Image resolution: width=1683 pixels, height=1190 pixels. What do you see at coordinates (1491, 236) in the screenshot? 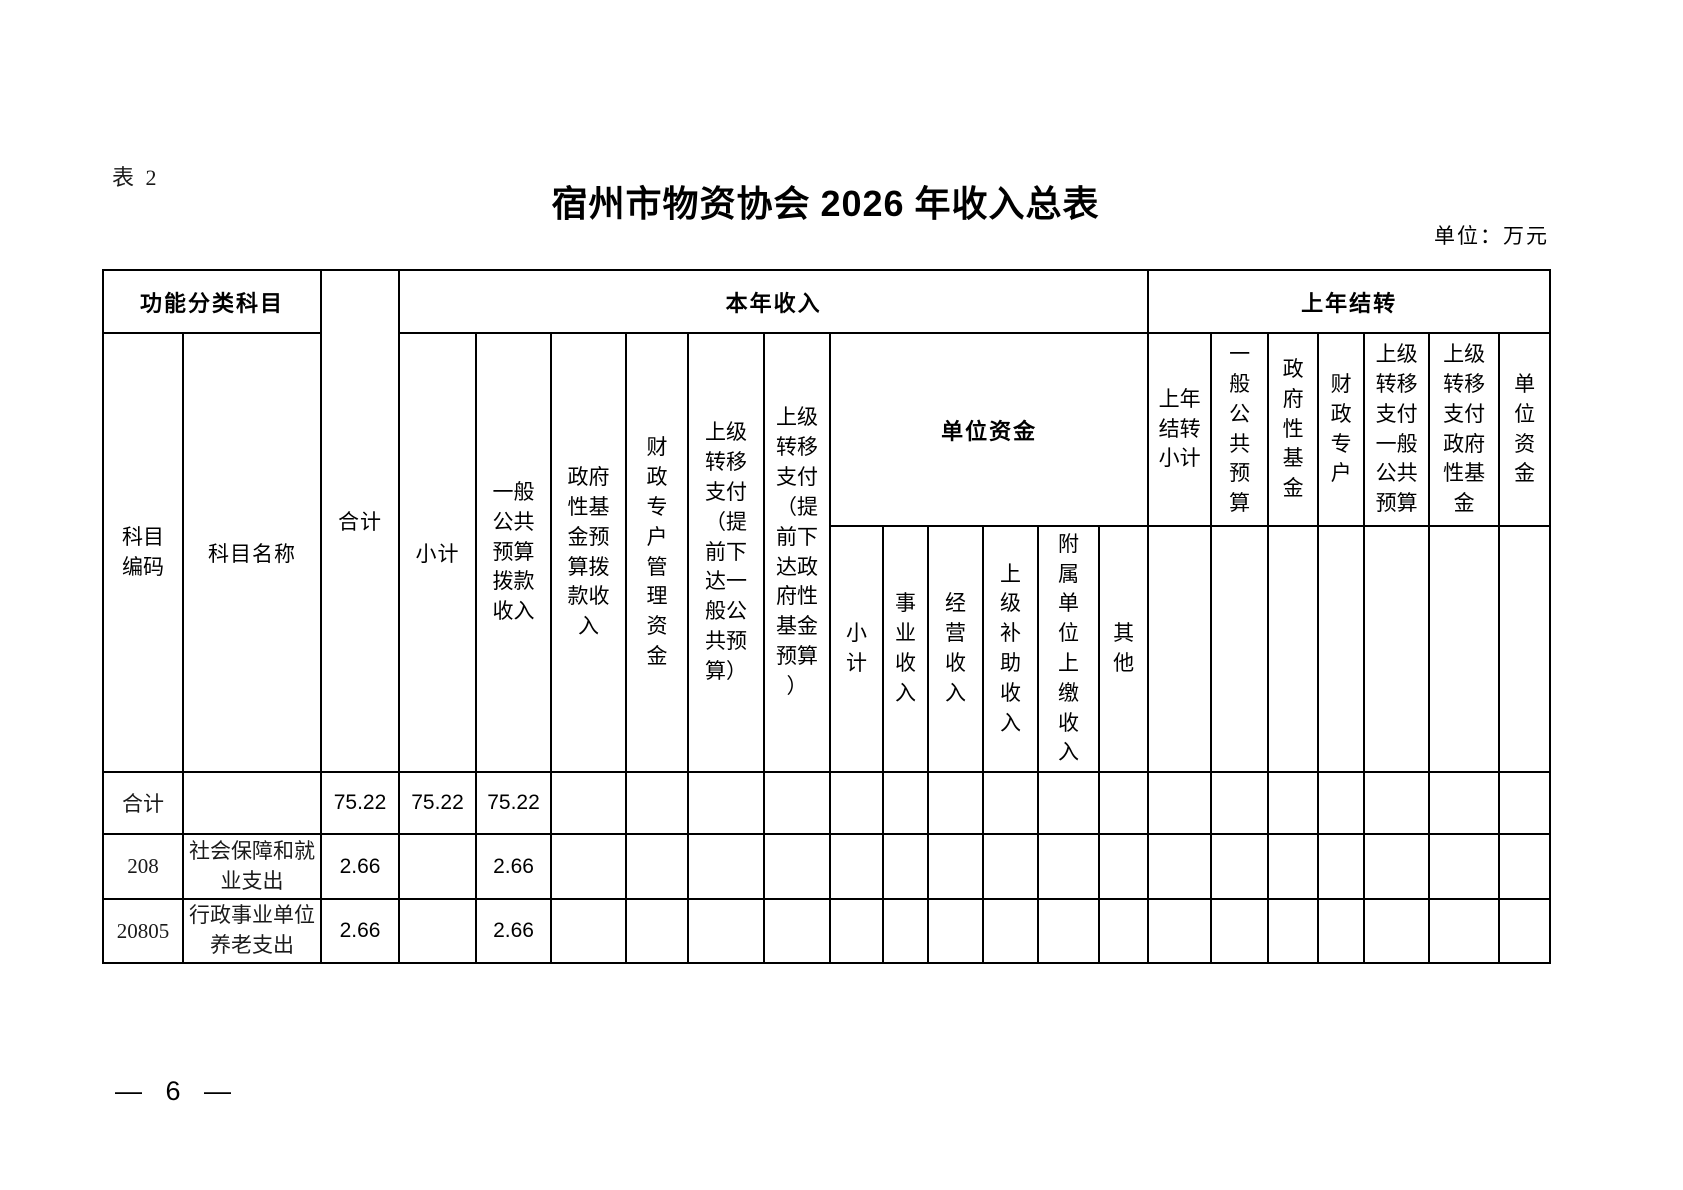
I see `unit-note: 单位：万元` at bounding box center [1491, 236].